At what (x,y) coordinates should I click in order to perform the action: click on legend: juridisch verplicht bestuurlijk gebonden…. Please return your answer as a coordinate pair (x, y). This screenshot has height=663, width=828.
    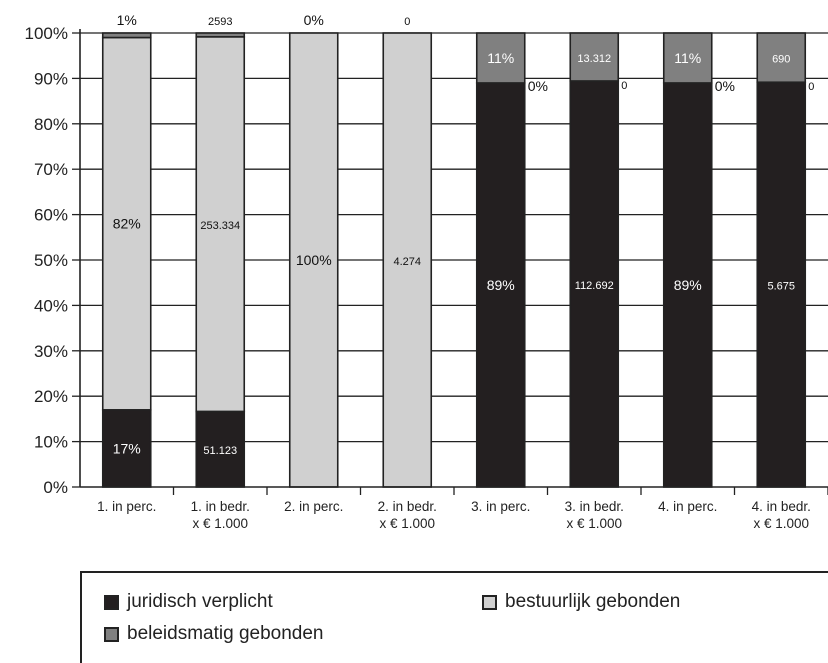
    Looking at the image, I should click on (454, 617).